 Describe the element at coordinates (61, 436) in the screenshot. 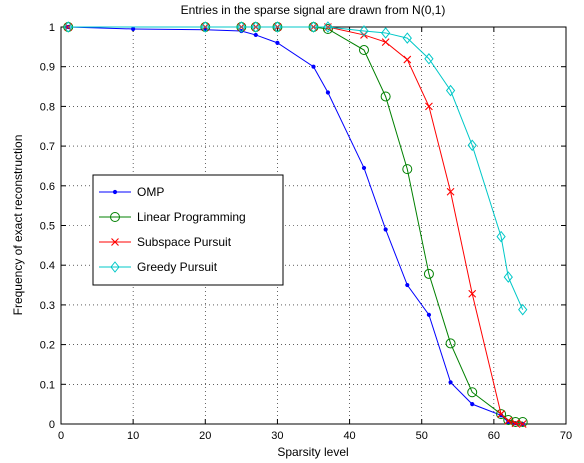

I see `x-tick-label: 0` at that location.